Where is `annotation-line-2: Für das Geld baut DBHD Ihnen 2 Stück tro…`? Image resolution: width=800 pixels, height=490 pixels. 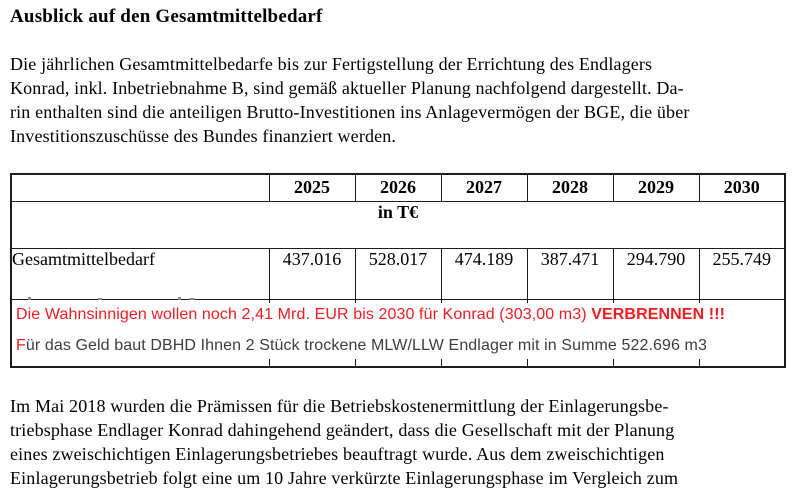 annotation-line-2: Für das Geld baut DBHD Ihnen 2 Stück tro… is located at coordinates (398, 346).